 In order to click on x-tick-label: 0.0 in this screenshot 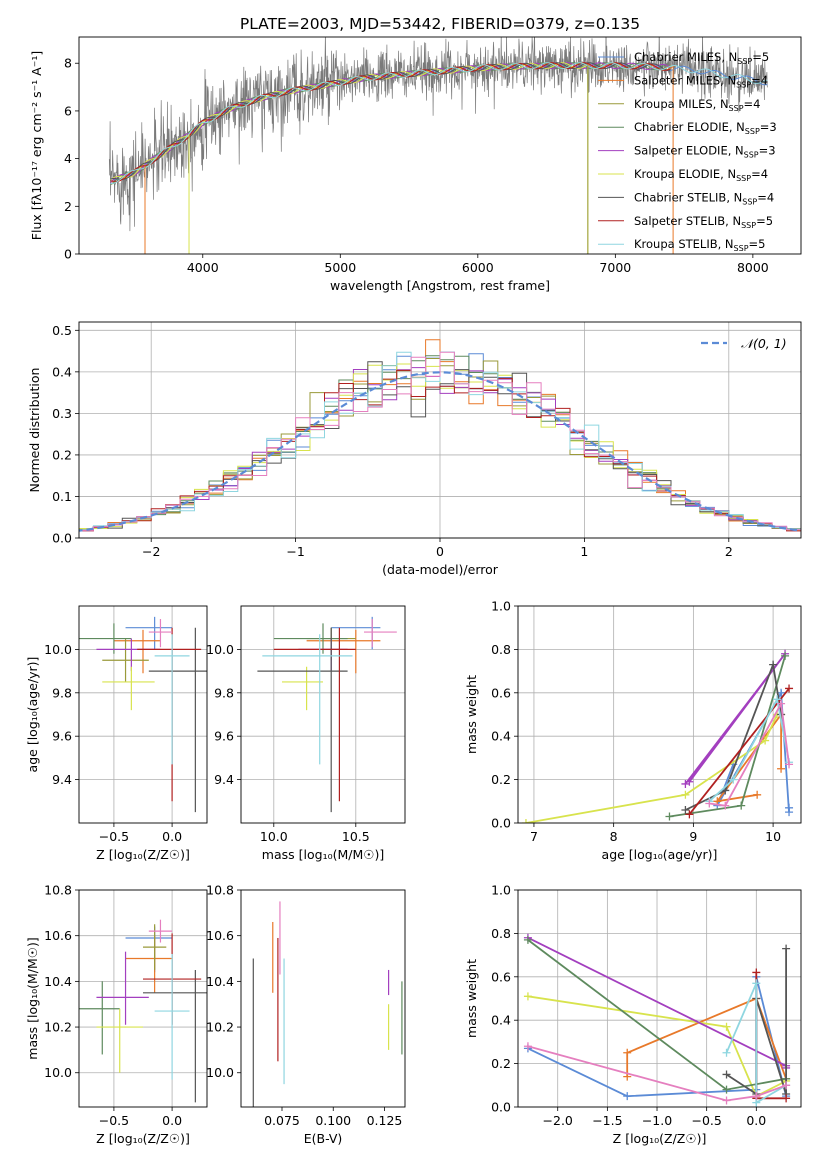, I will do `click(172, 1120)`.